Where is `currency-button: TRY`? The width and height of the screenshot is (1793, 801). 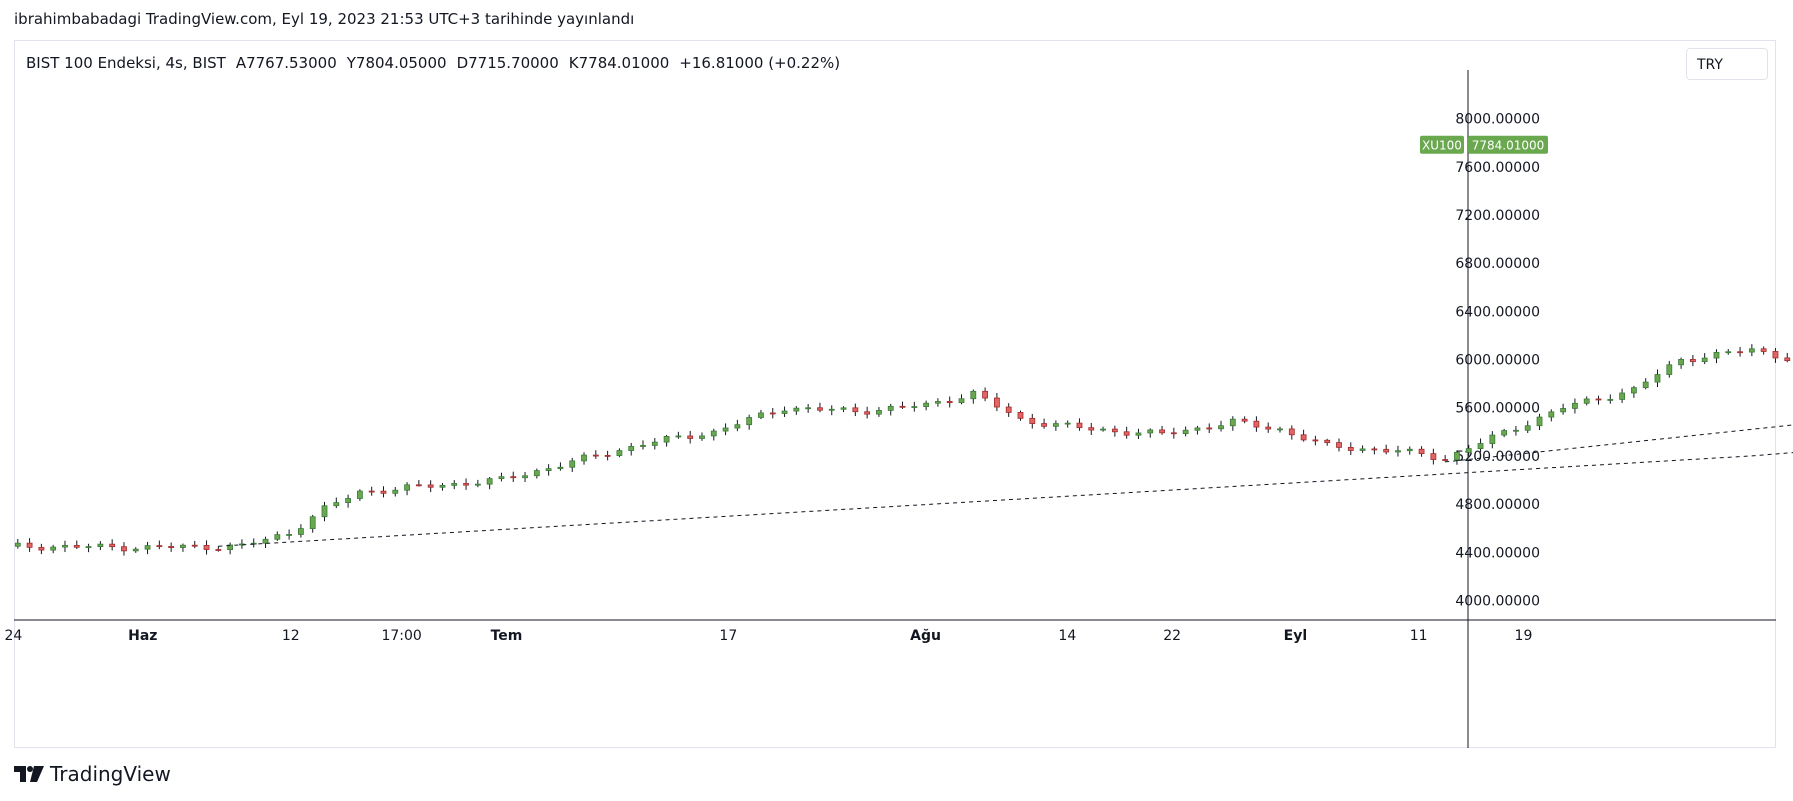
currency-button: TRY is located at coordinates (1727, 64).